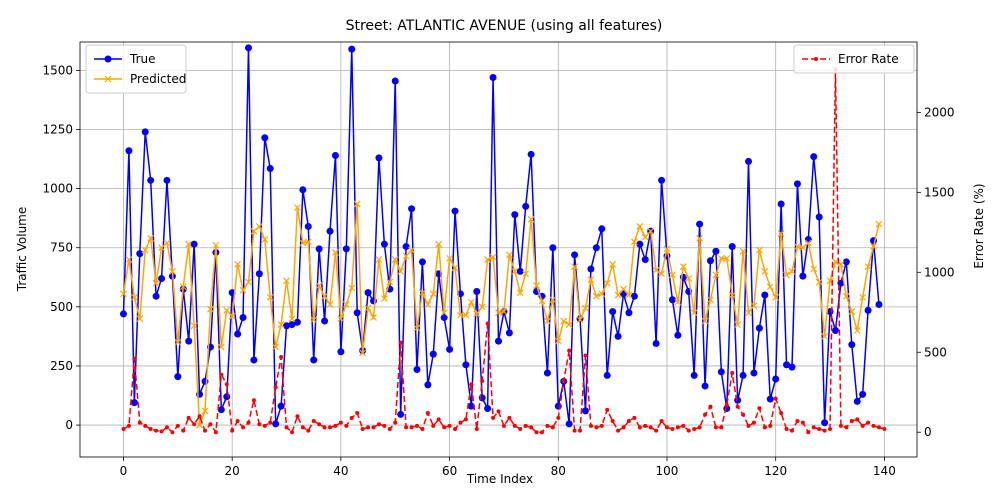  Describe the element at coordinates (340, 471) in the screenshot. I see `x-tick-label: 40` at that location.